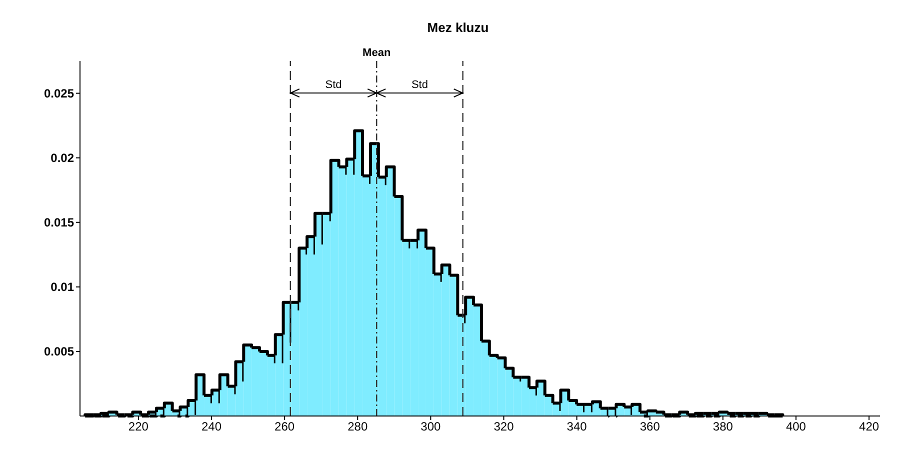 This screenshot has width=908, height=454. I want to click on x-tick-label: 360, so click(650, 427).